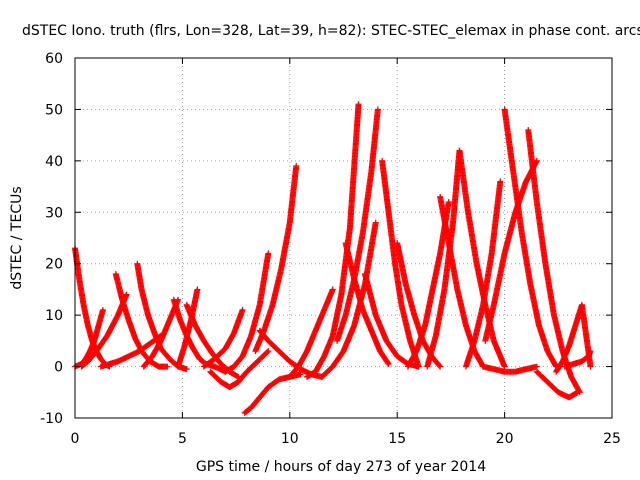 The width and height of the screenshot is (640, 480). Describe the element at coordinates (51, 419) in the screenshot. I see `y-tick-label: -10` at that location.